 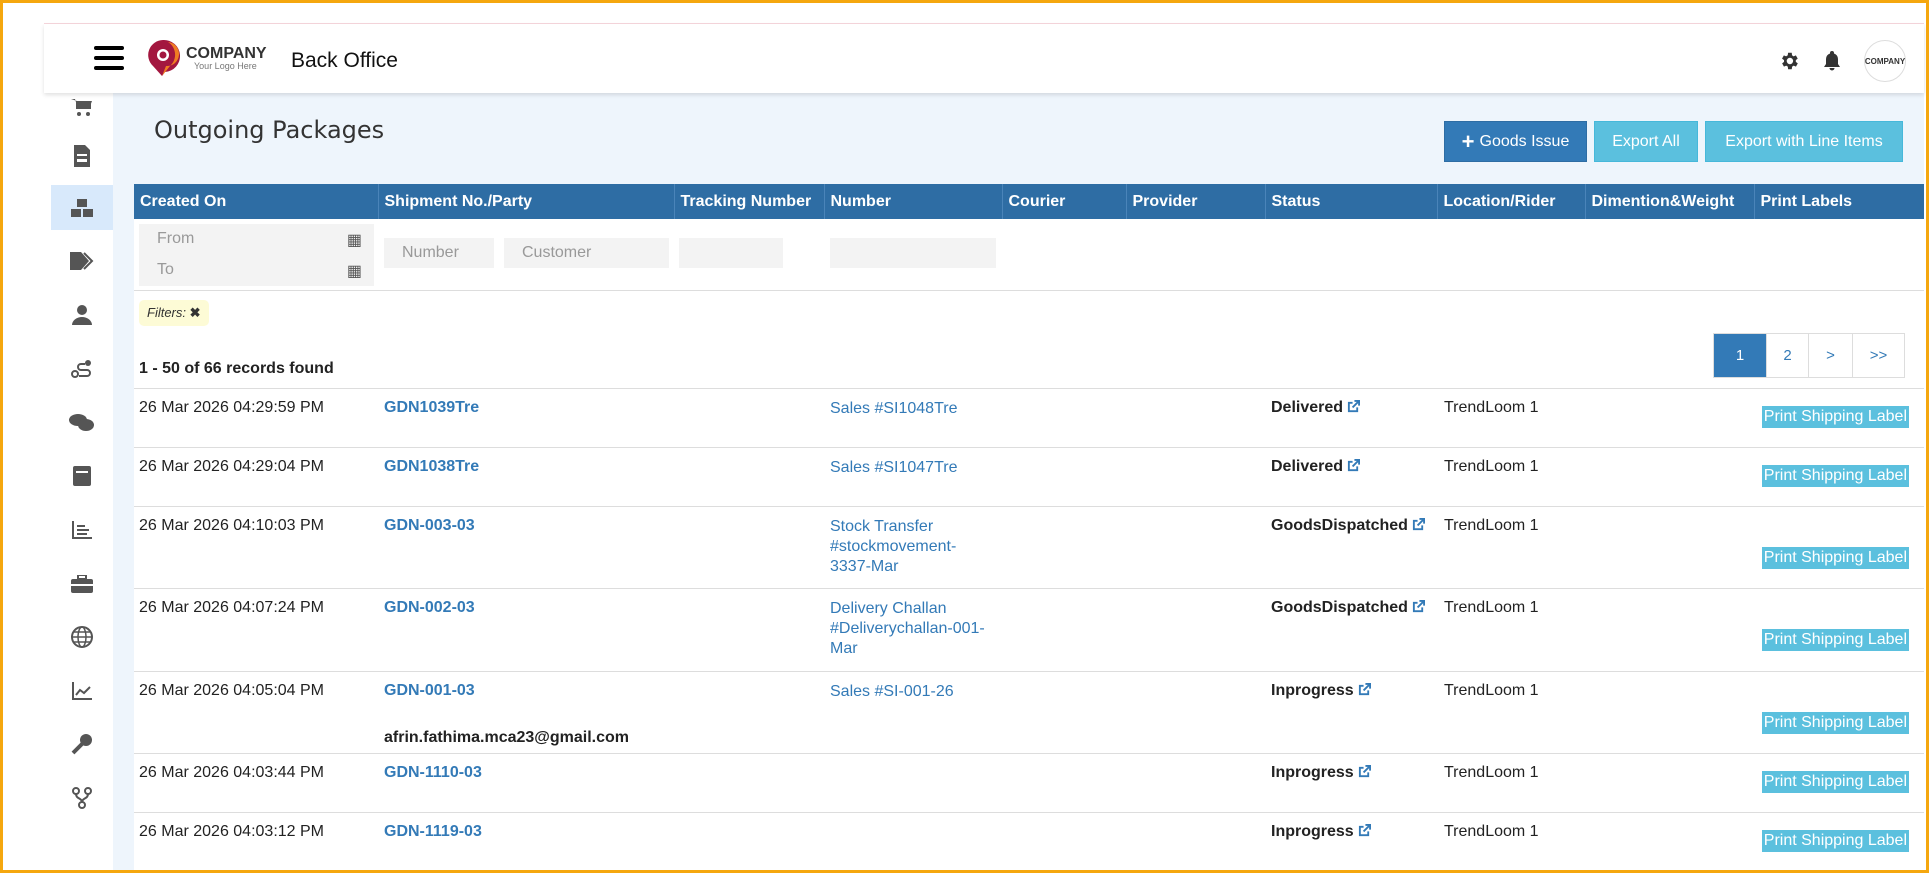 What do you see at coordinates (82, 797) in the screenshot?
I see `sidebar-item-workflow` at bounding box center [82, 797].